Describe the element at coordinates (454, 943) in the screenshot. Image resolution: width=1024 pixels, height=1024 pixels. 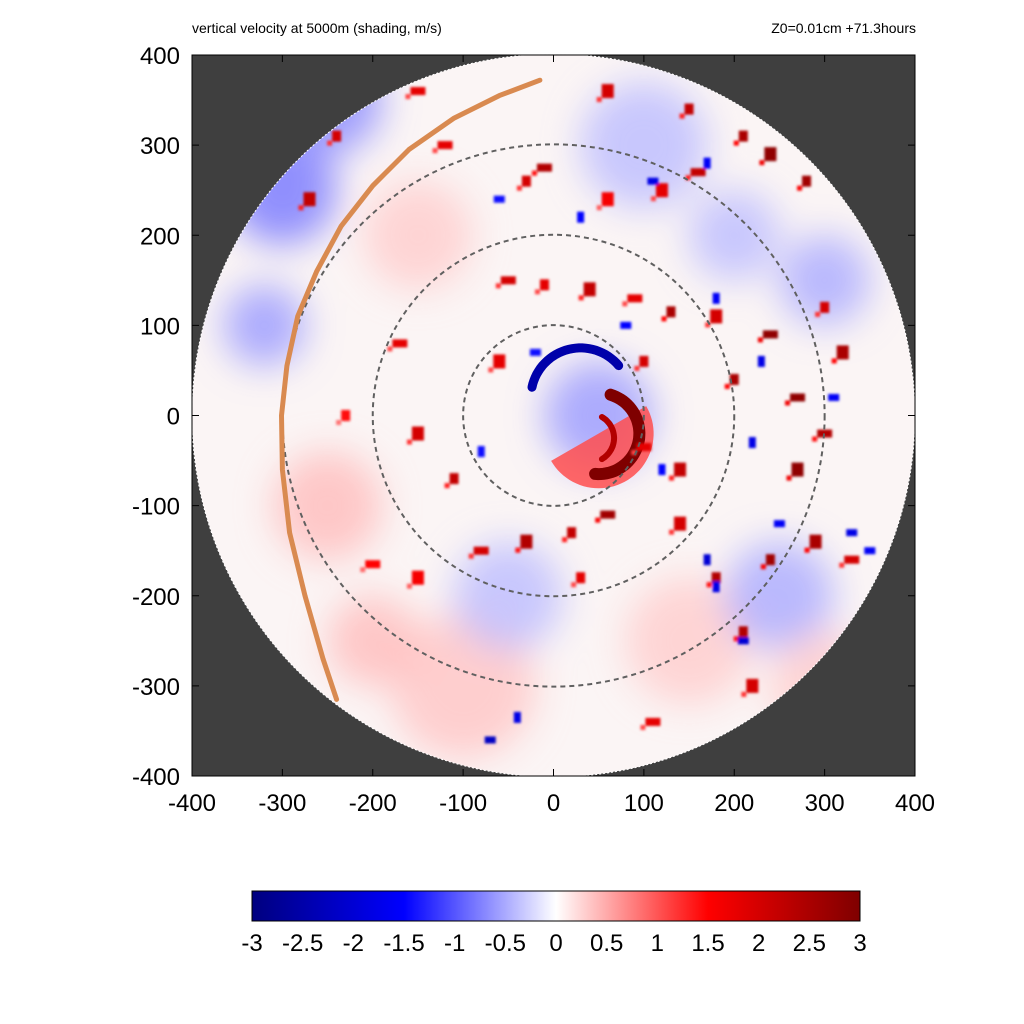
I see `colorbar-tick-label: -1` at that location.